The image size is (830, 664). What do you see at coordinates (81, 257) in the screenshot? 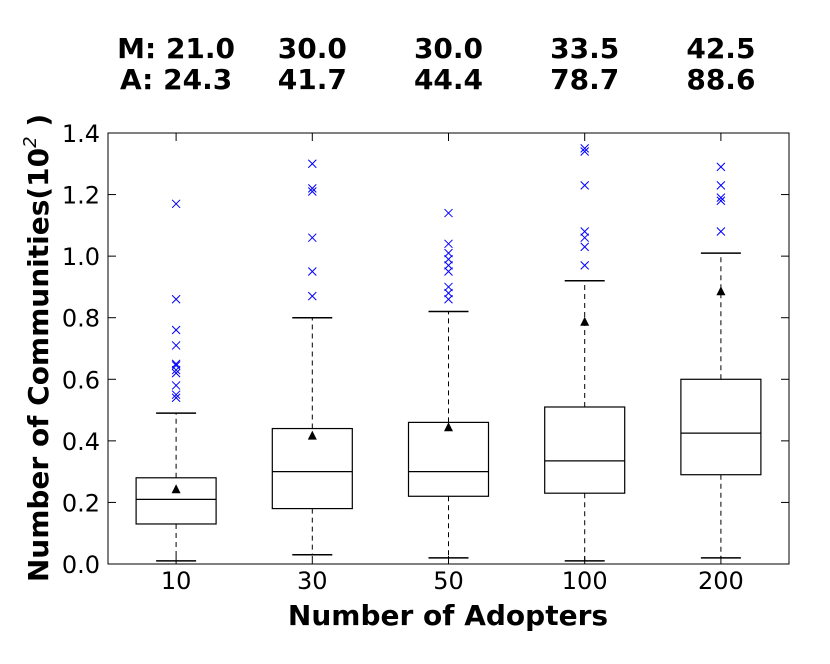
I see `y-tick-label: 1.0` at bounding box center [81, 257].